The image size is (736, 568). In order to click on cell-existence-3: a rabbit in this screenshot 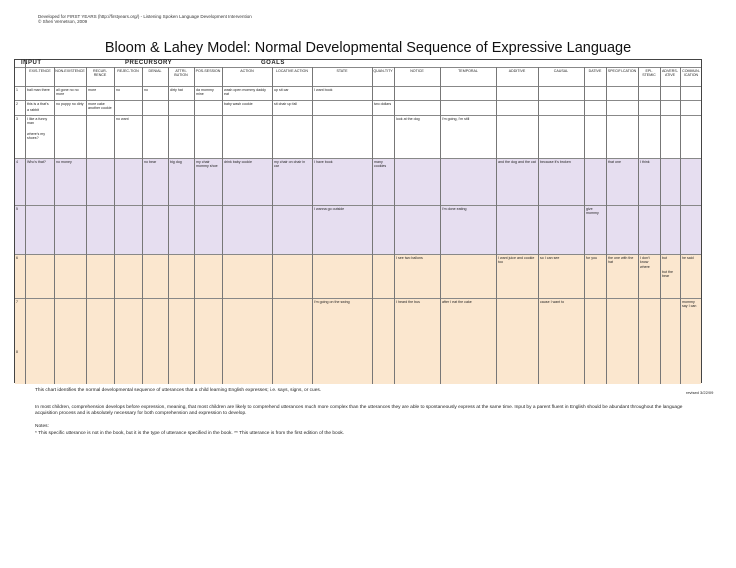, I will do `click(33, 110)`.